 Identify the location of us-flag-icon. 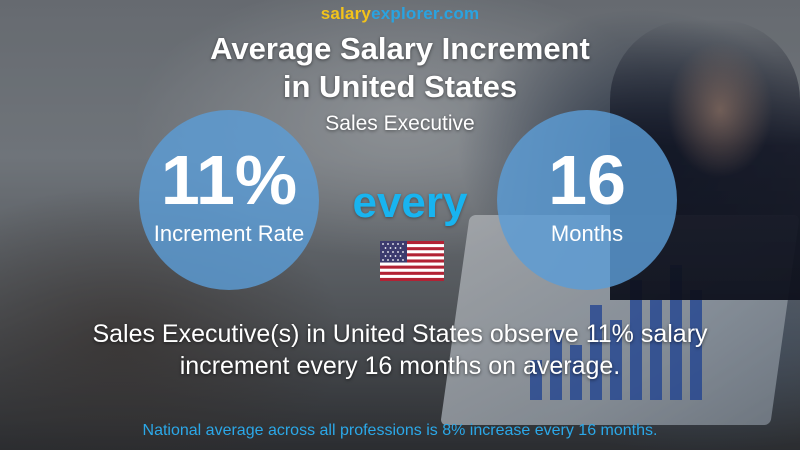
(412, 261).